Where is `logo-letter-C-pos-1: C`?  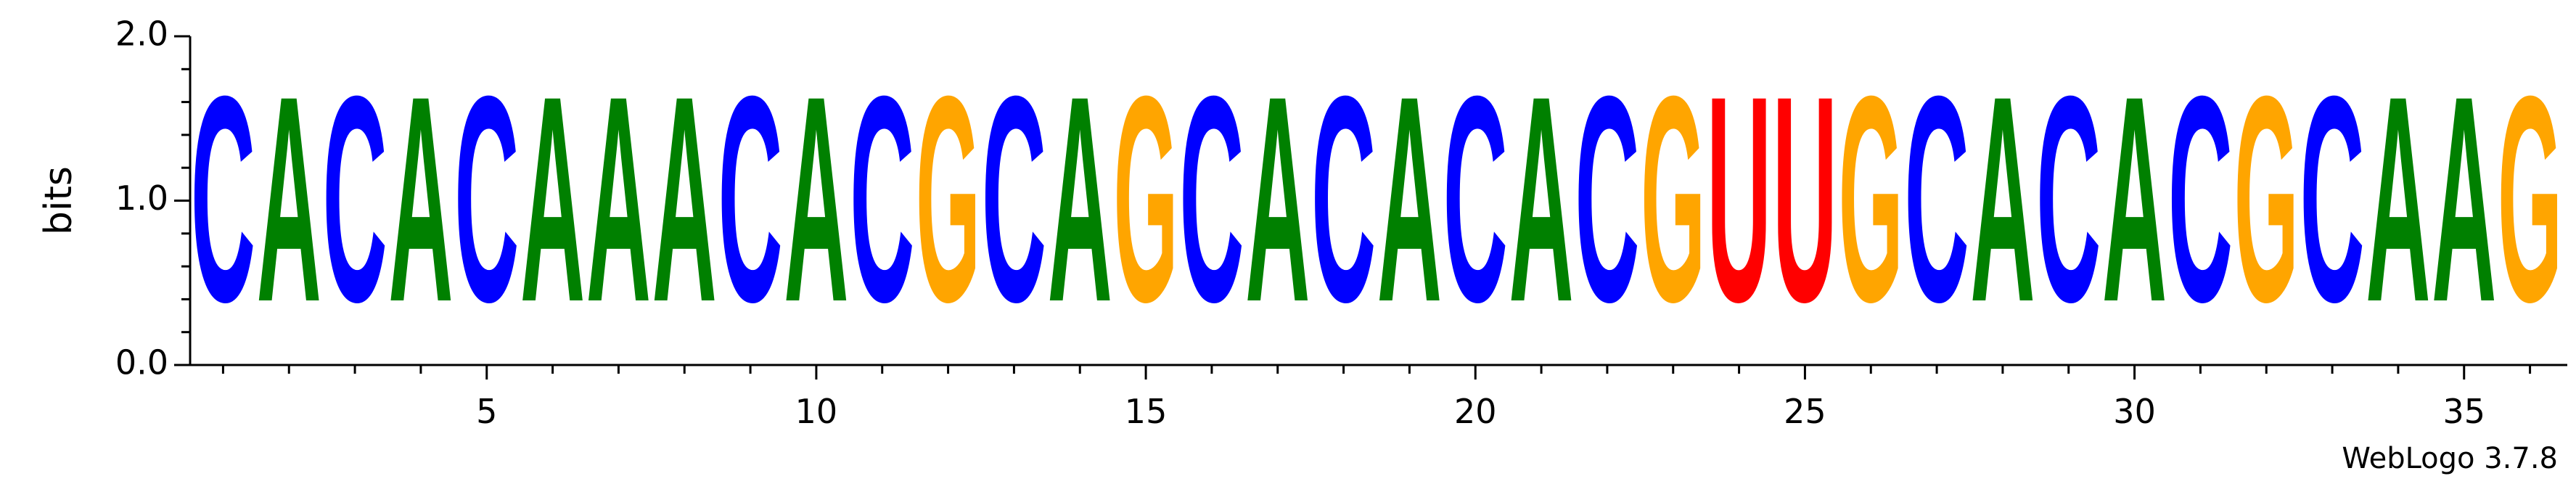 logo-letter-C-pos-1: C is located at coordinates (223, 200).